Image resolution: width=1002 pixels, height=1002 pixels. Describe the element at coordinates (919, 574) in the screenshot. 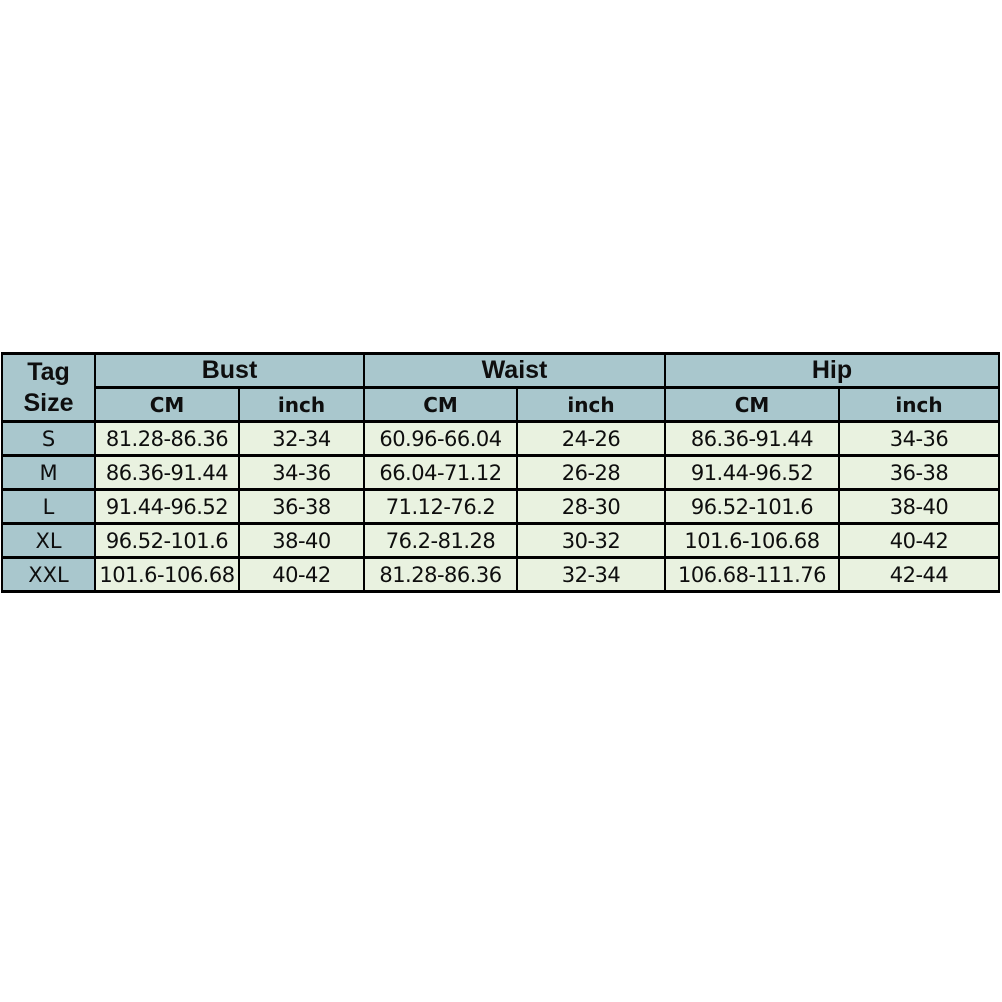

I see `table-cell: 42-44` at that location.